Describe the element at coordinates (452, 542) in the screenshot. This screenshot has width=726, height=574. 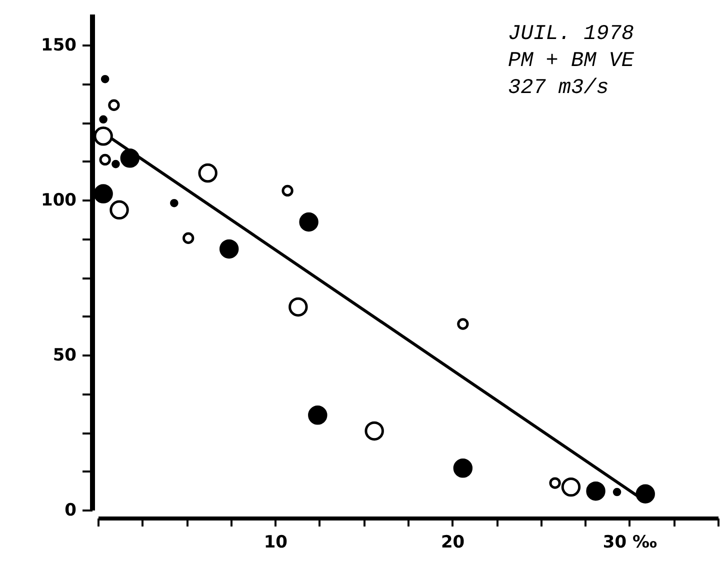
I see `x-tick-label: 20` at that location.